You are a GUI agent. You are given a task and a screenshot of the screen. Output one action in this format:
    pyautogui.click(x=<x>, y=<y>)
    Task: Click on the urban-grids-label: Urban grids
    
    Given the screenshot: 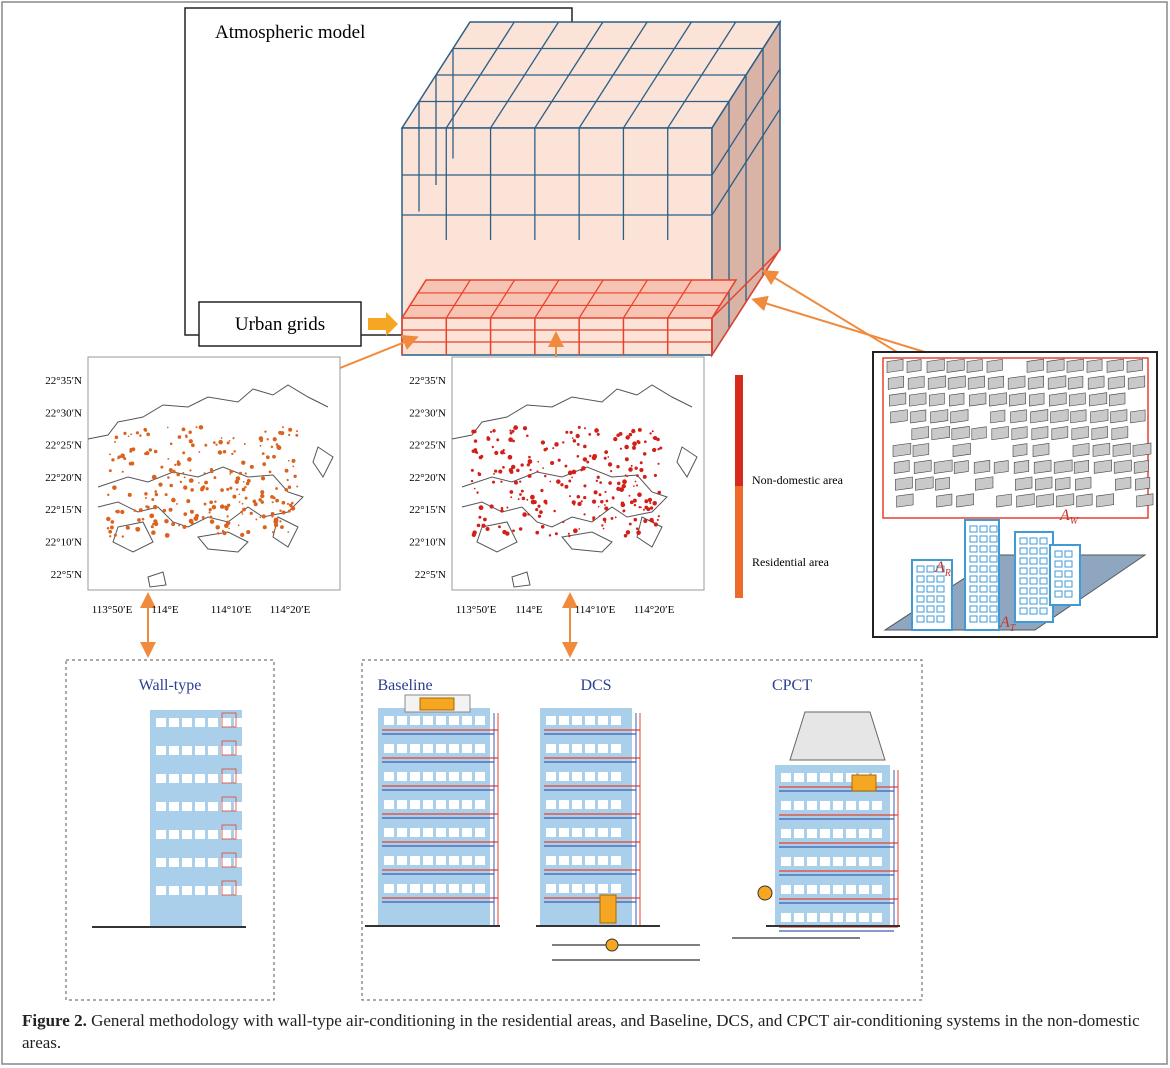 What is the action you would take?
    pyautogui.click(x=280, y=324)
    